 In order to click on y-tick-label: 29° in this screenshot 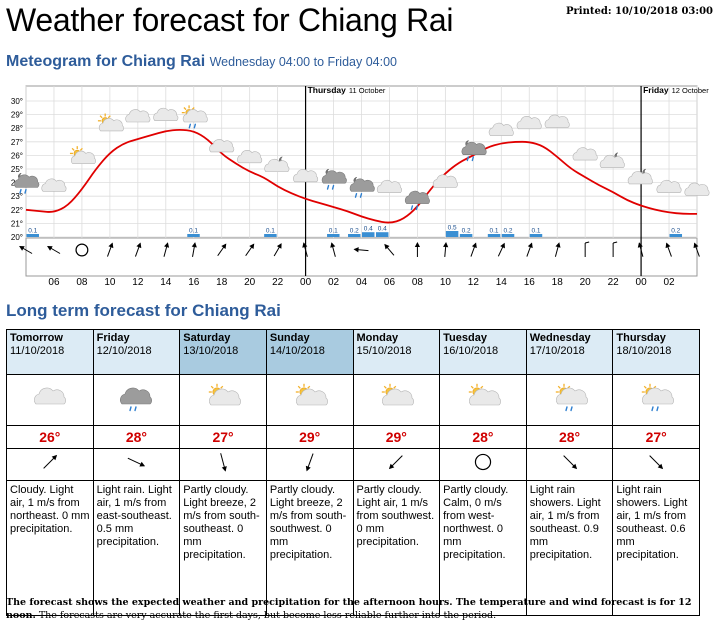, I will do `click(17, 115)`.